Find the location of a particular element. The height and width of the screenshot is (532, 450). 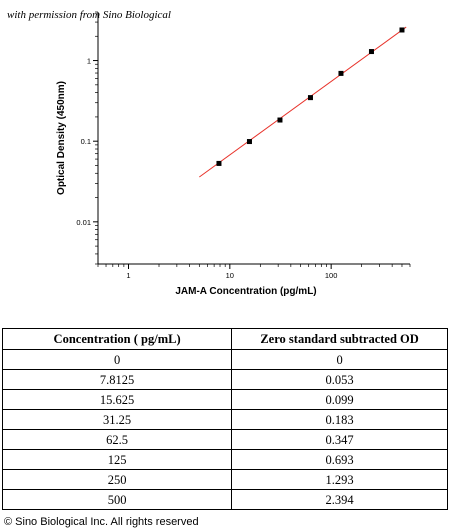

y-axis-label: Optical Density (450nm) is located at coordinates (61, 138).